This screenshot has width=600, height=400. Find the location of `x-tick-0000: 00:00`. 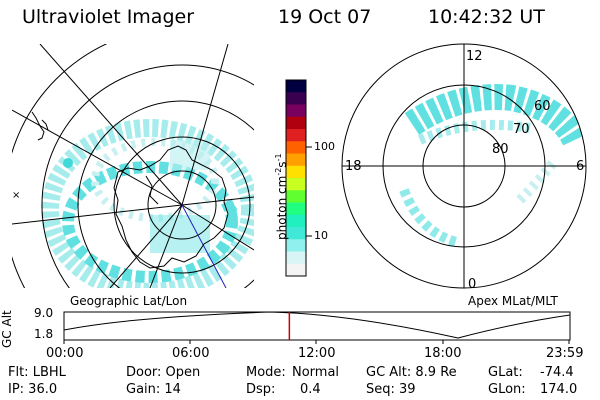

x-tick-0000: 00:00 is located at coordinates (65, 353).